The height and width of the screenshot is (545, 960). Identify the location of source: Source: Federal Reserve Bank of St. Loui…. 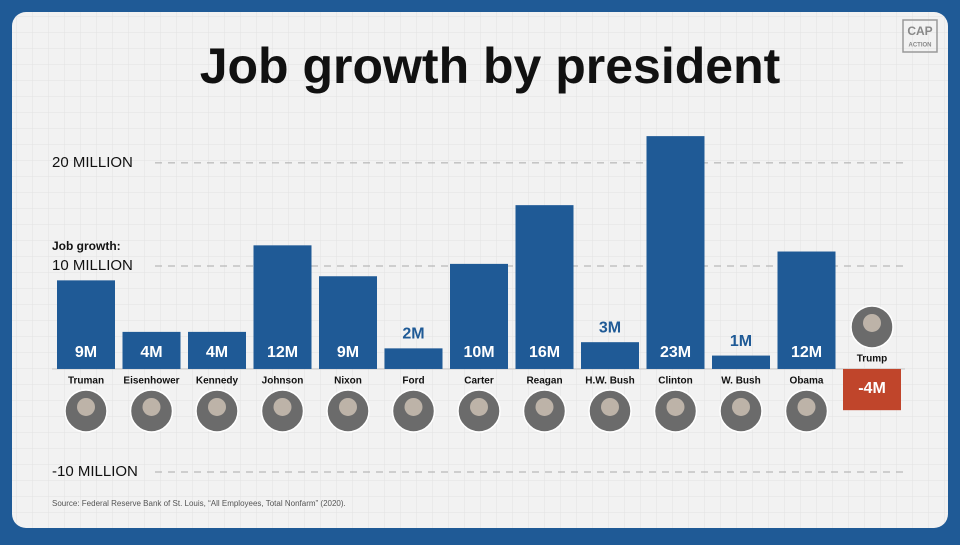
(199, 503).